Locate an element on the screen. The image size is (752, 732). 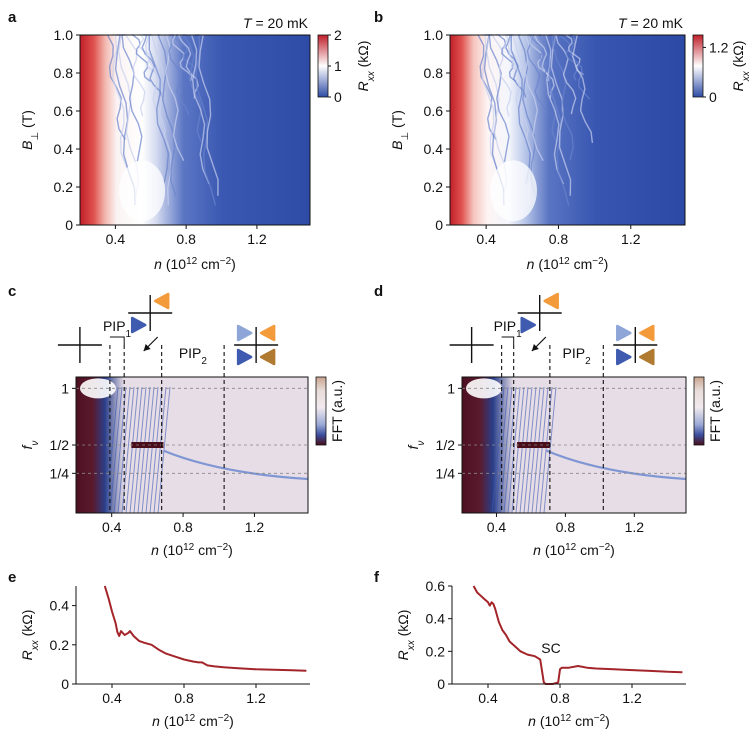
series-line-f is located at coordinates (577, 635).